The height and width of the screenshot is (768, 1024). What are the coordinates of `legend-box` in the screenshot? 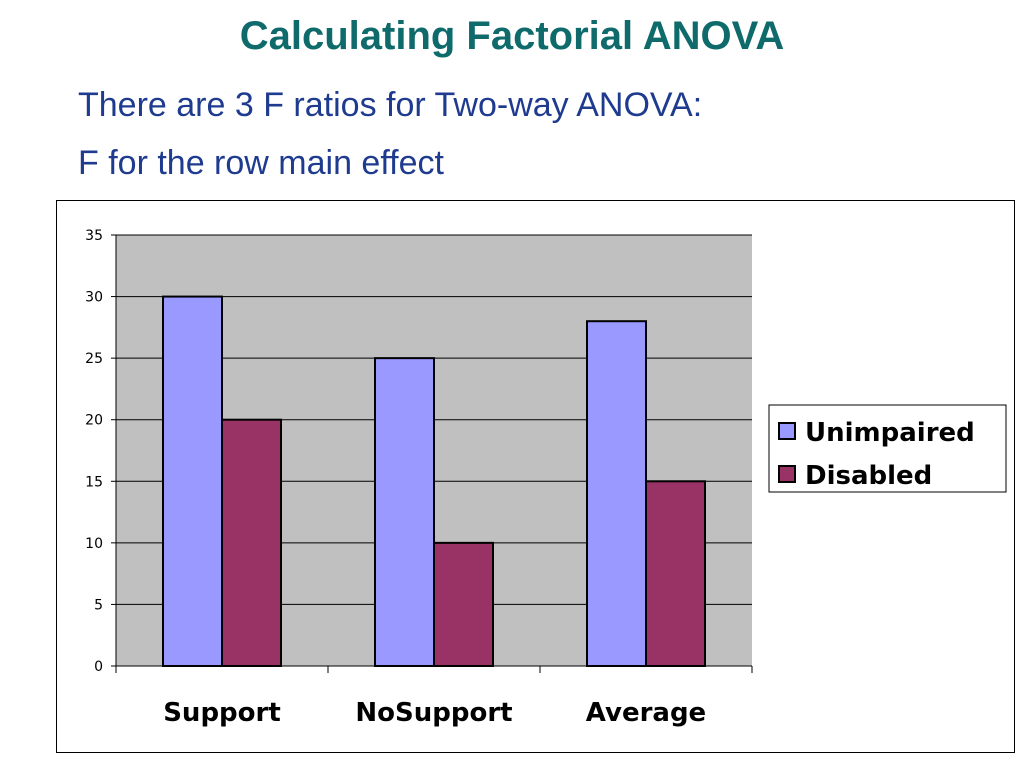 It's located at (887, 448).